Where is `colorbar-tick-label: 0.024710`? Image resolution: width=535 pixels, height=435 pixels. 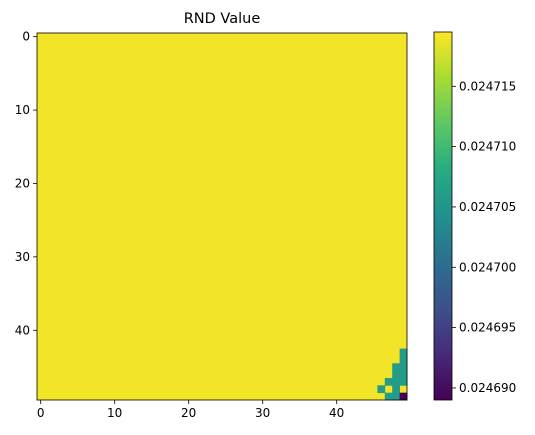 colorbar-tick-label: 0.024710 is located at coordinates (487, 147).